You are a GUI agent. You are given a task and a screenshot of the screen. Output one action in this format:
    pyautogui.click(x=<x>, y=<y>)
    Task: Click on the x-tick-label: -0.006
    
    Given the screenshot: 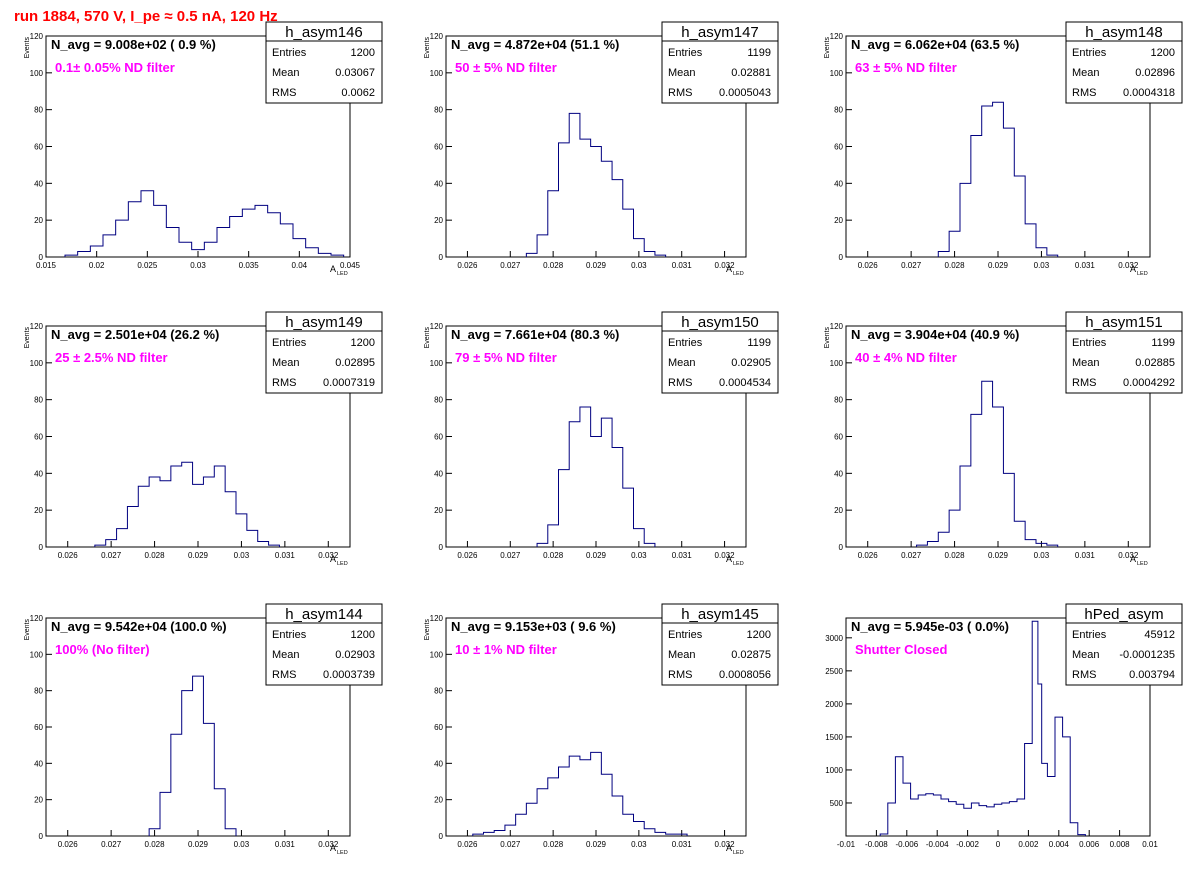 What is the action you would take?
    pyautogui.click(x=906, y=844)
    